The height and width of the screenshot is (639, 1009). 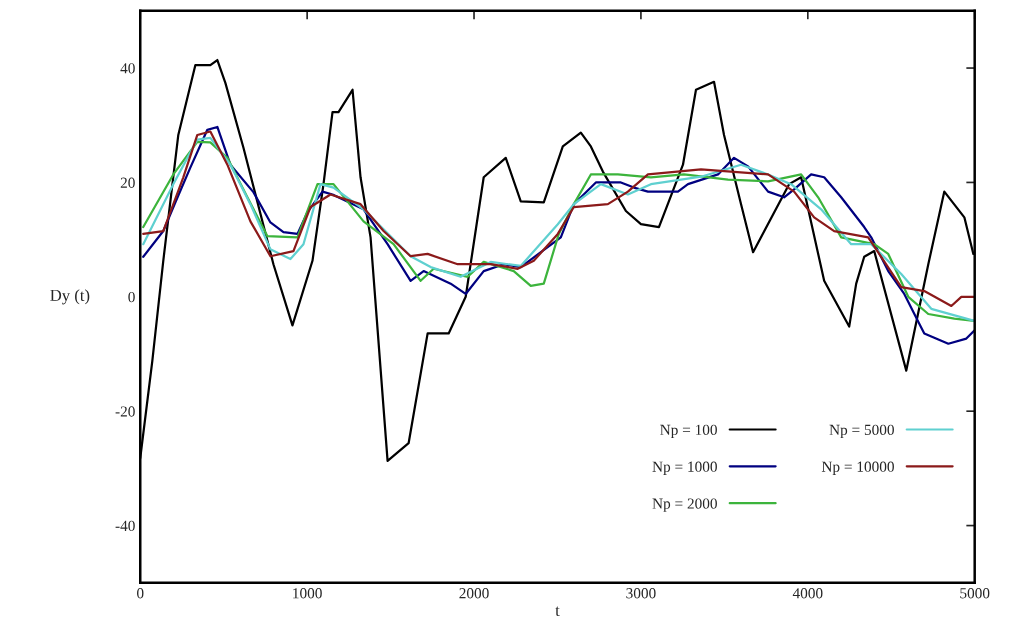 What do you see at coordinates (807, 593) in the screenshot?
I see `x-tick-label: 4000` at bounding box center [807, 593].